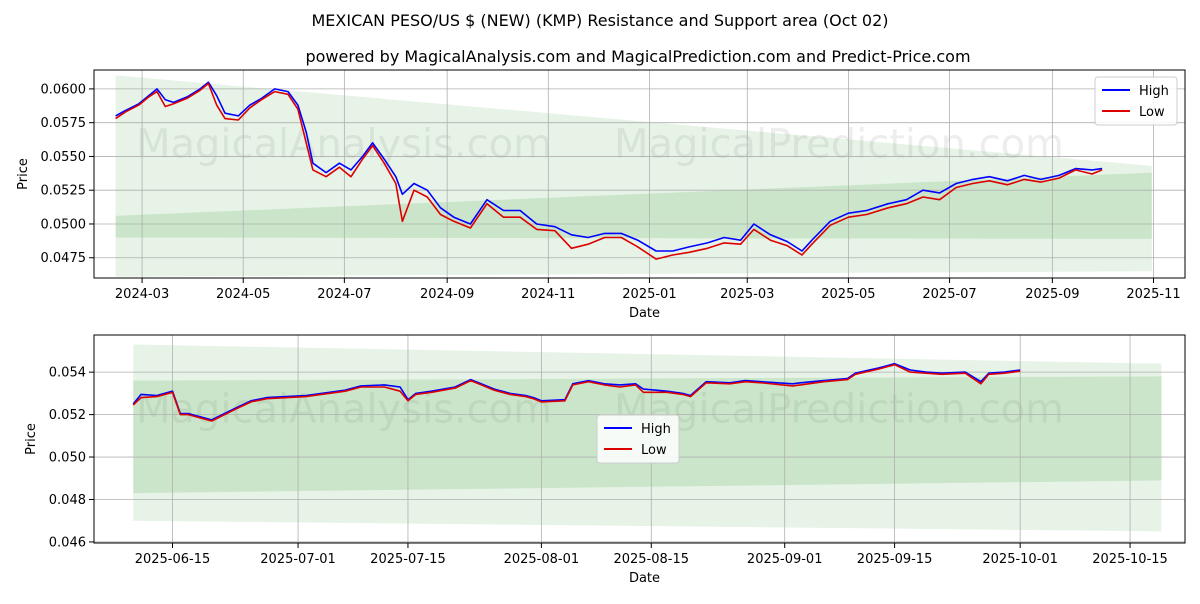 The width and height of the screenshot is (1200, 604). What do you see at coordinates (1130, 559) in the screenshot?
I see `recent-zoom-x-tick-label: 2025-10-15` at bounding box center [1130, 559].